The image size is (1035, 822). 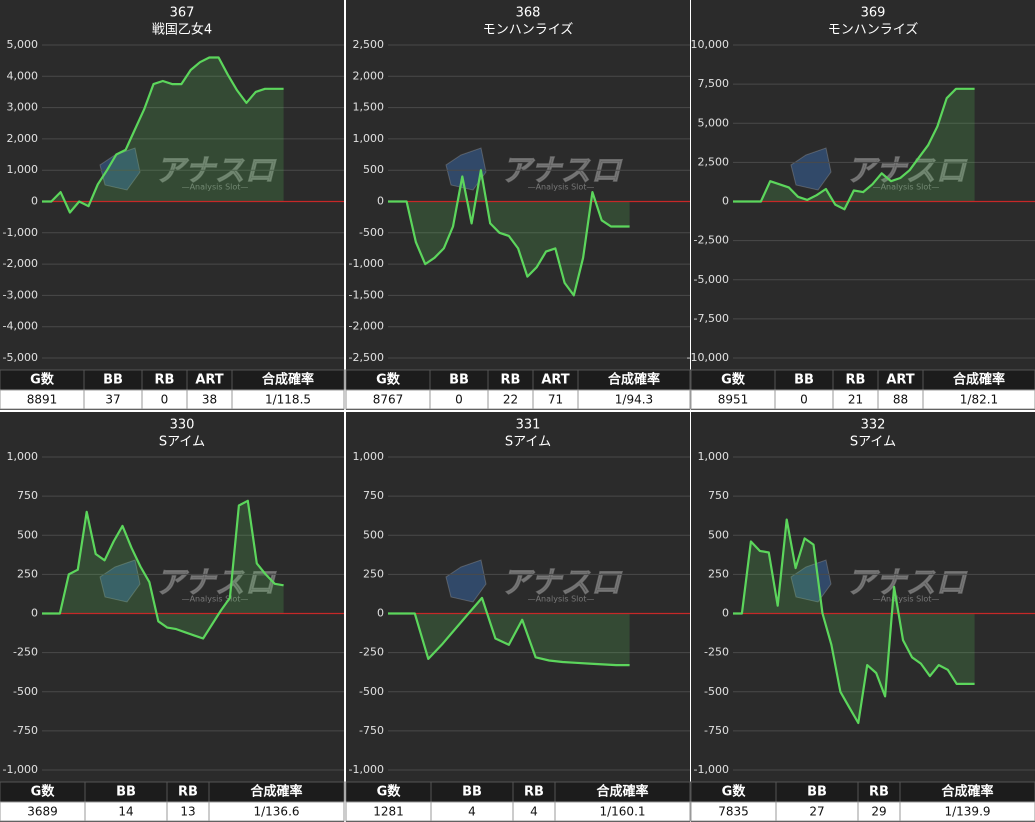 I want to click on table-value: 88, so click(x=900, y=400).